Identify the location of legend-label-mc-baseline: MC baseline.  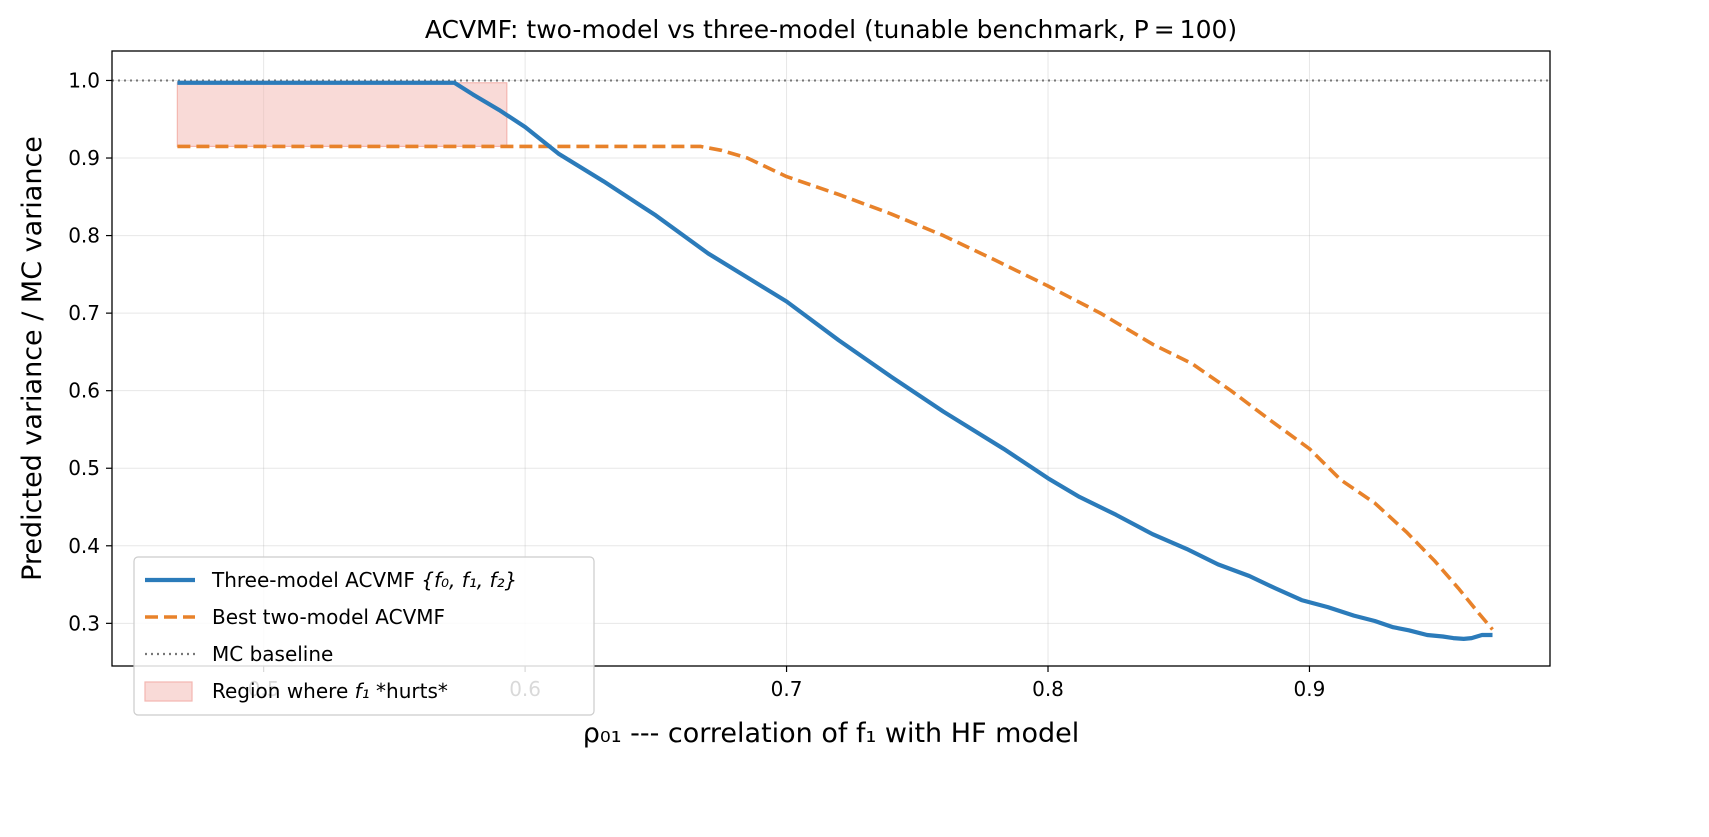
(272, 654).